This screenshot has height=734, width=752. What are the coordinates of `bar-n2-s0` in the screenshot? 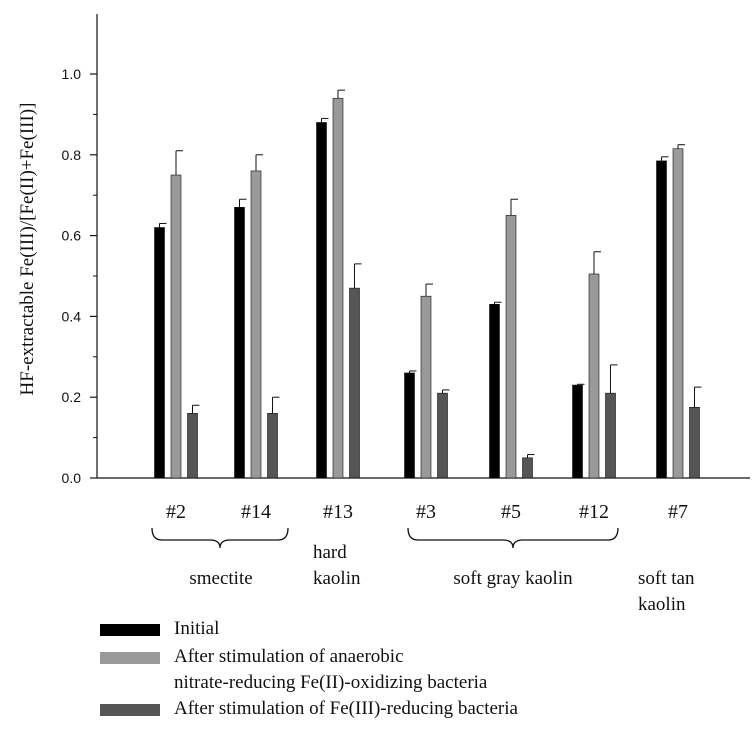 It's located at (159, 353).